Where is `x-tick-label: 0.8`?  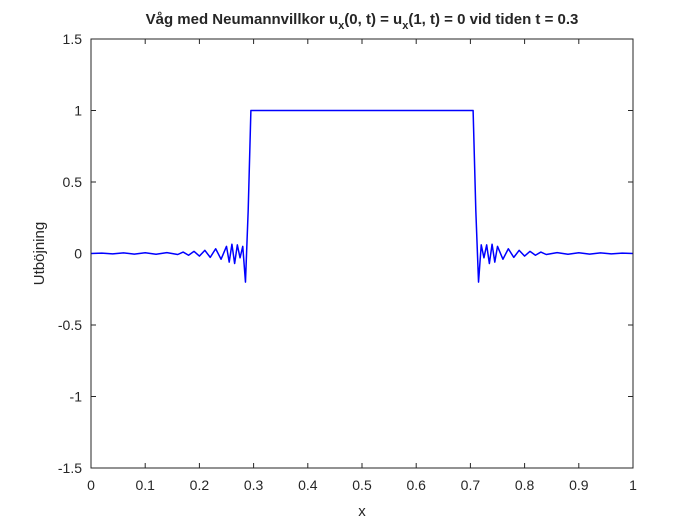
x-tick-label: 0.8 is located at coordinates (525, 485).